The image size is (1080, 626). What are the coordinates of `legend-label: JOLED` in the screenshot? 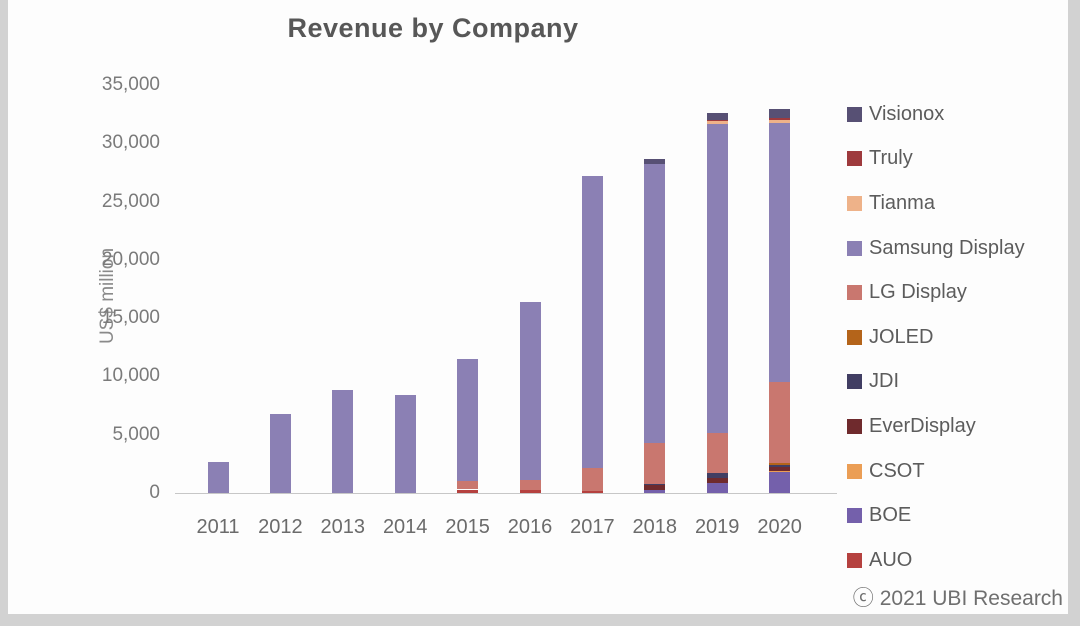 It's located at (901, 336).